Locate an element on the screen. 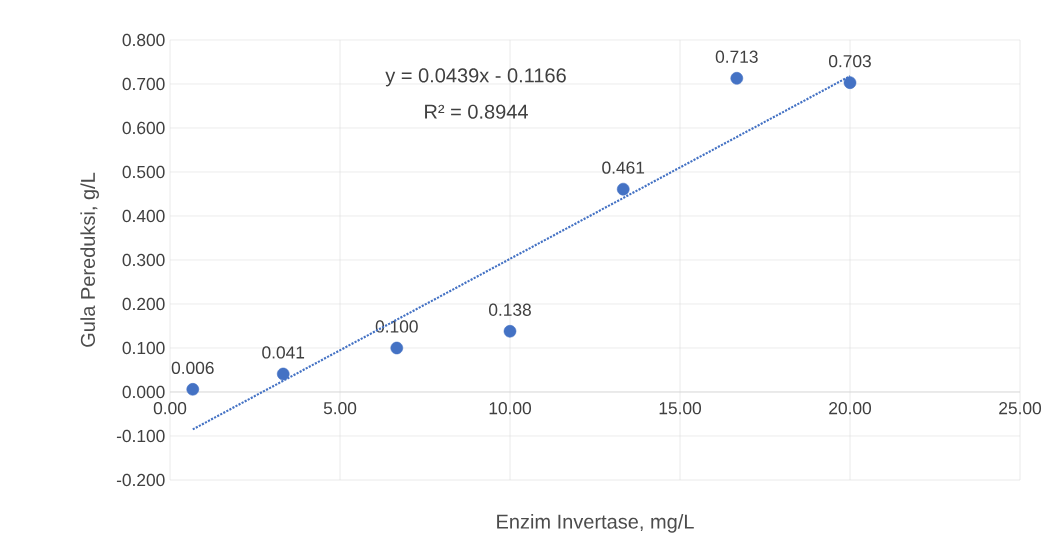 This screenshot has width=1062, height=546. data-label: 0.041 is located at coordinates (283, 352).